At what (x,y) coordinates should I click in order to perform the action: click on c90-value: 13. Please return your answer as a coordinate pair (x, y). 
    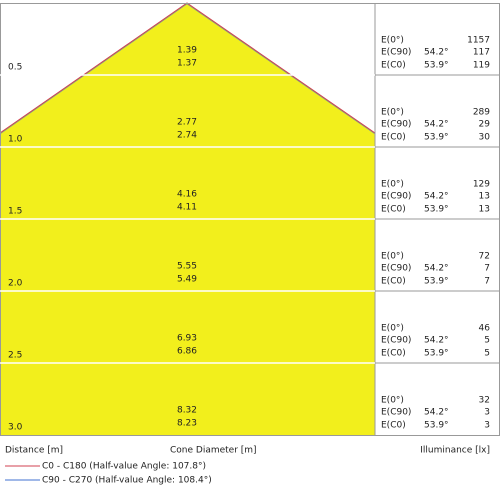
    Looking at the image, I should click on (484, 197).